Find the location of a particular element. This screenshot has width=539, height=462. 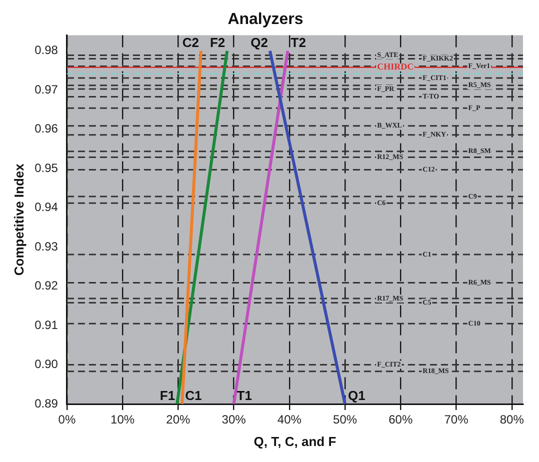

annotation: T2 is located at coordinates (298, 42).